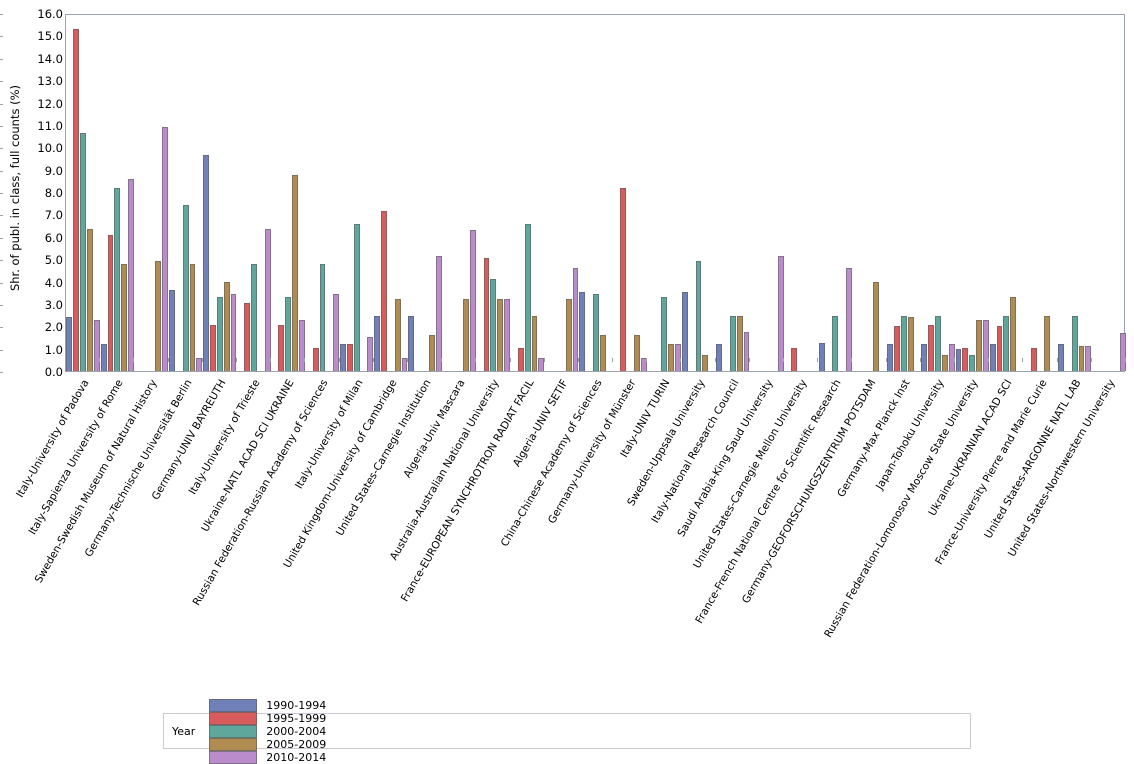 The width and height of the screenshot is (1134, 764). What do you see at coordinates (31, 372) in the screenshot?
I see `y-axis-tick-label: 0.0` at bounding box center [31, 372].